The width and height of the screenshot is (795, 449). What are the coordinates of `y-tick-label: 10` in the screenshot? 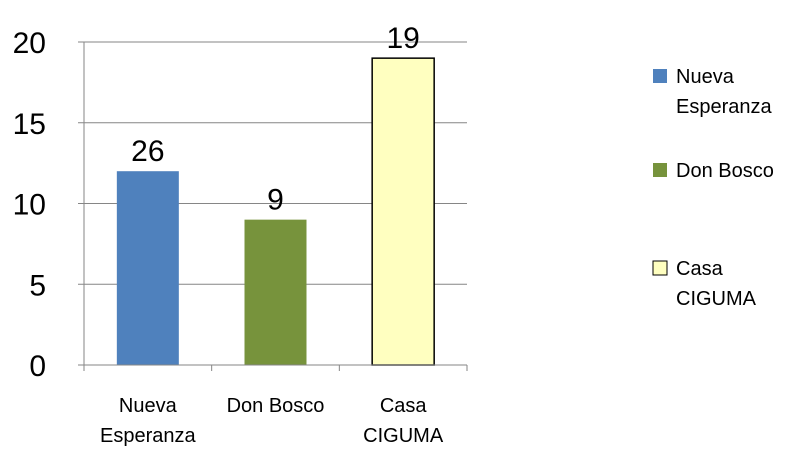 It's located at (29, 205).